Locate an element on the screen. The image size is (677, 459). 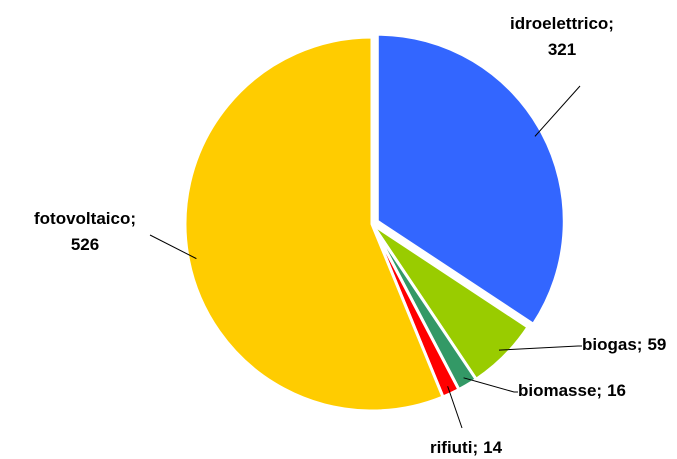
data-label: rifiuti; 14 is located at coordinates (466, 447).